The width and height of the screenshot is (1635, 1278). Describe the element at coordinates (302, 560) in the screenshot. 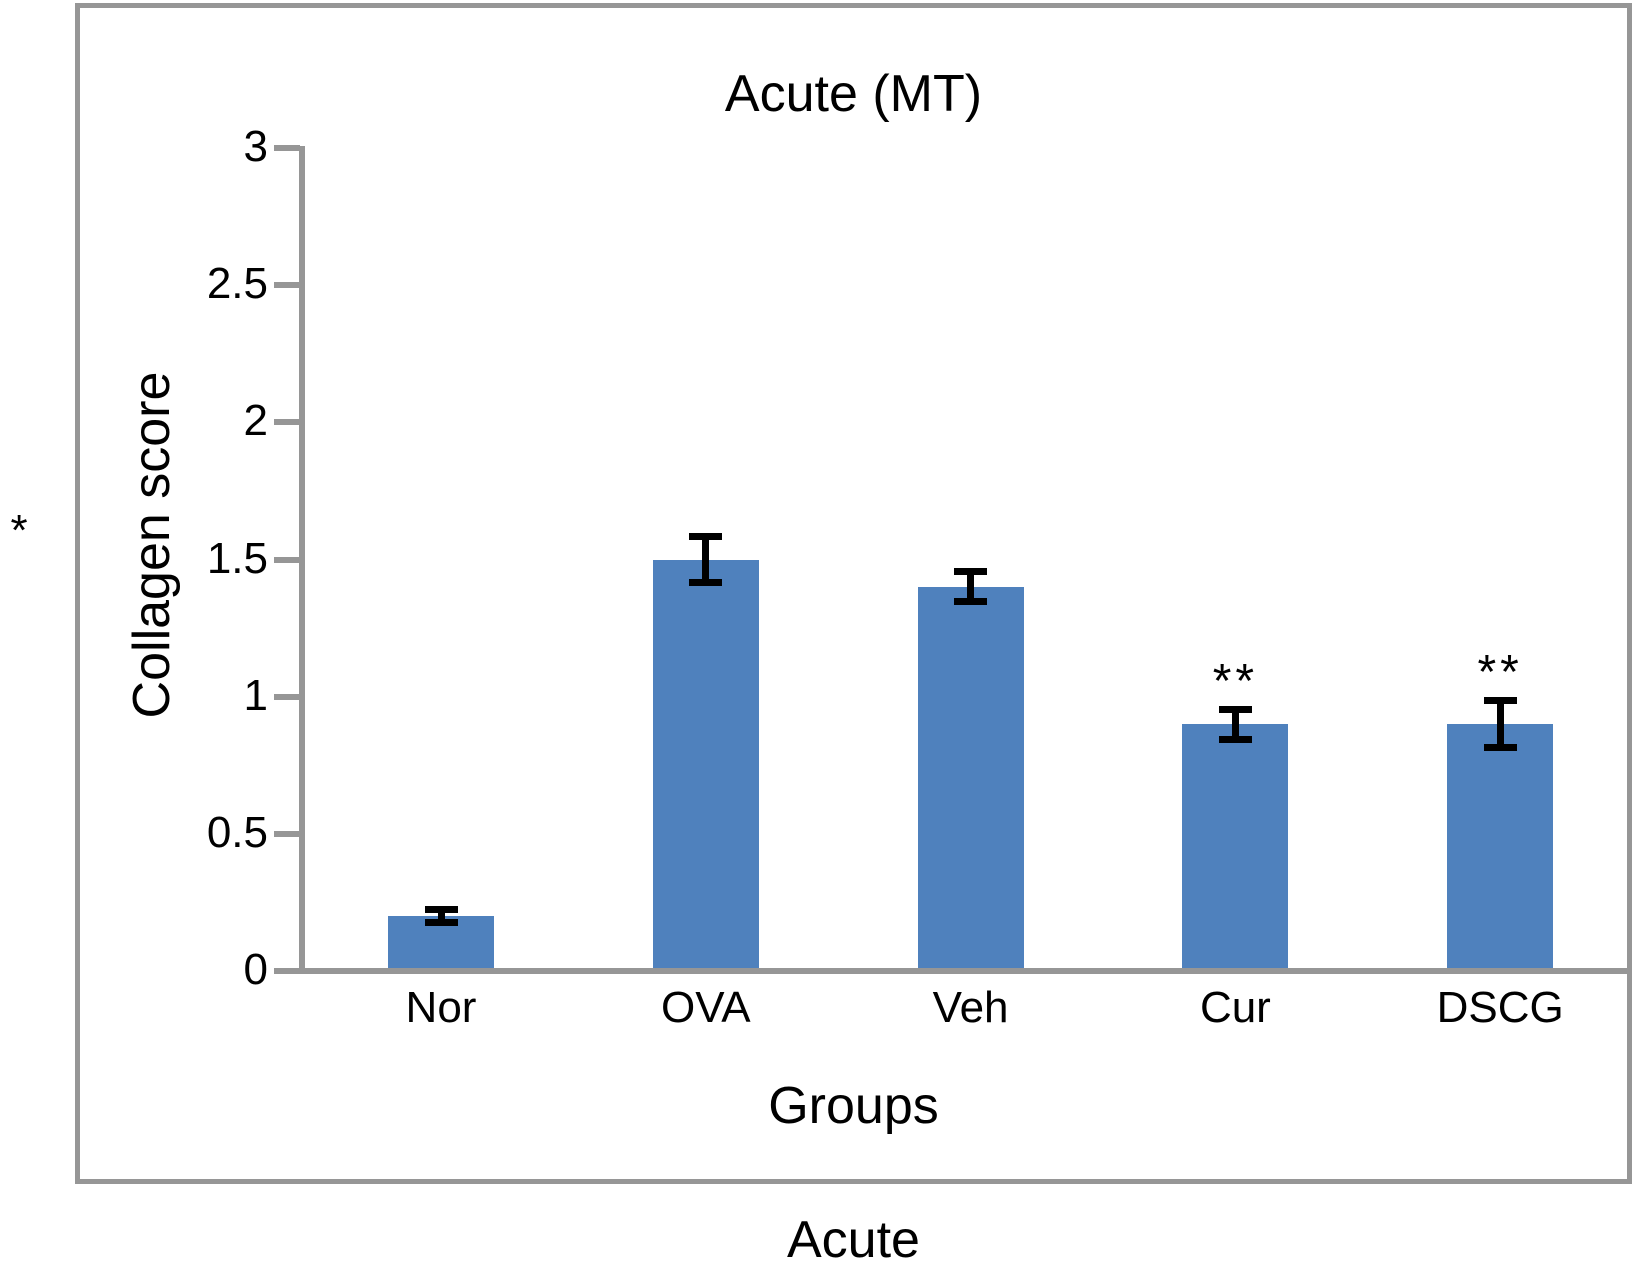

I see `y-axis-line` at that location.